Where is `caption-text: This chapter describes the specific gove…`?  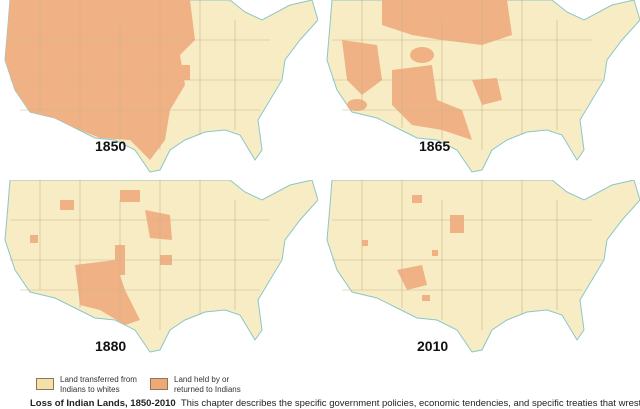 caption-text: This chapter describes the specific gove… is located at coordinates (410, 403).